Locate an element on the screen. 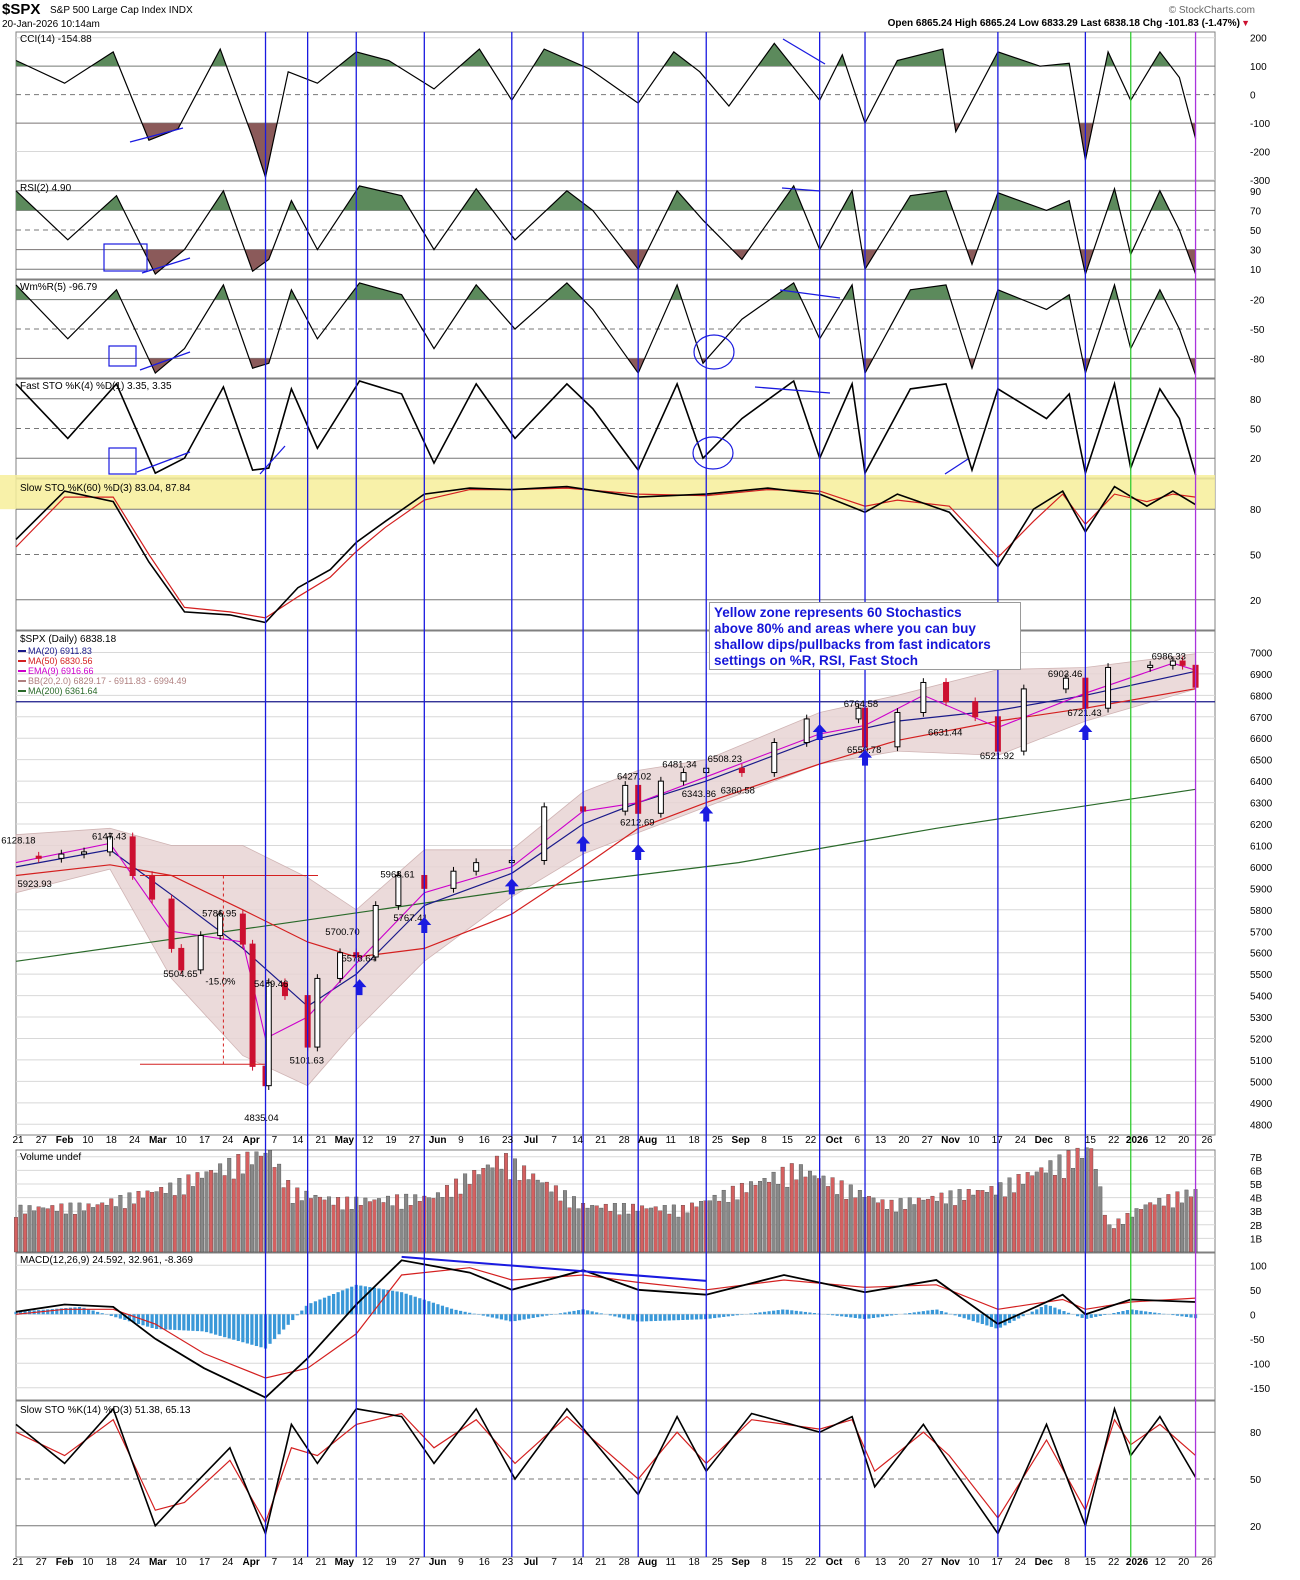  down-marker: ▼ is located at coordinates (1245, 23).